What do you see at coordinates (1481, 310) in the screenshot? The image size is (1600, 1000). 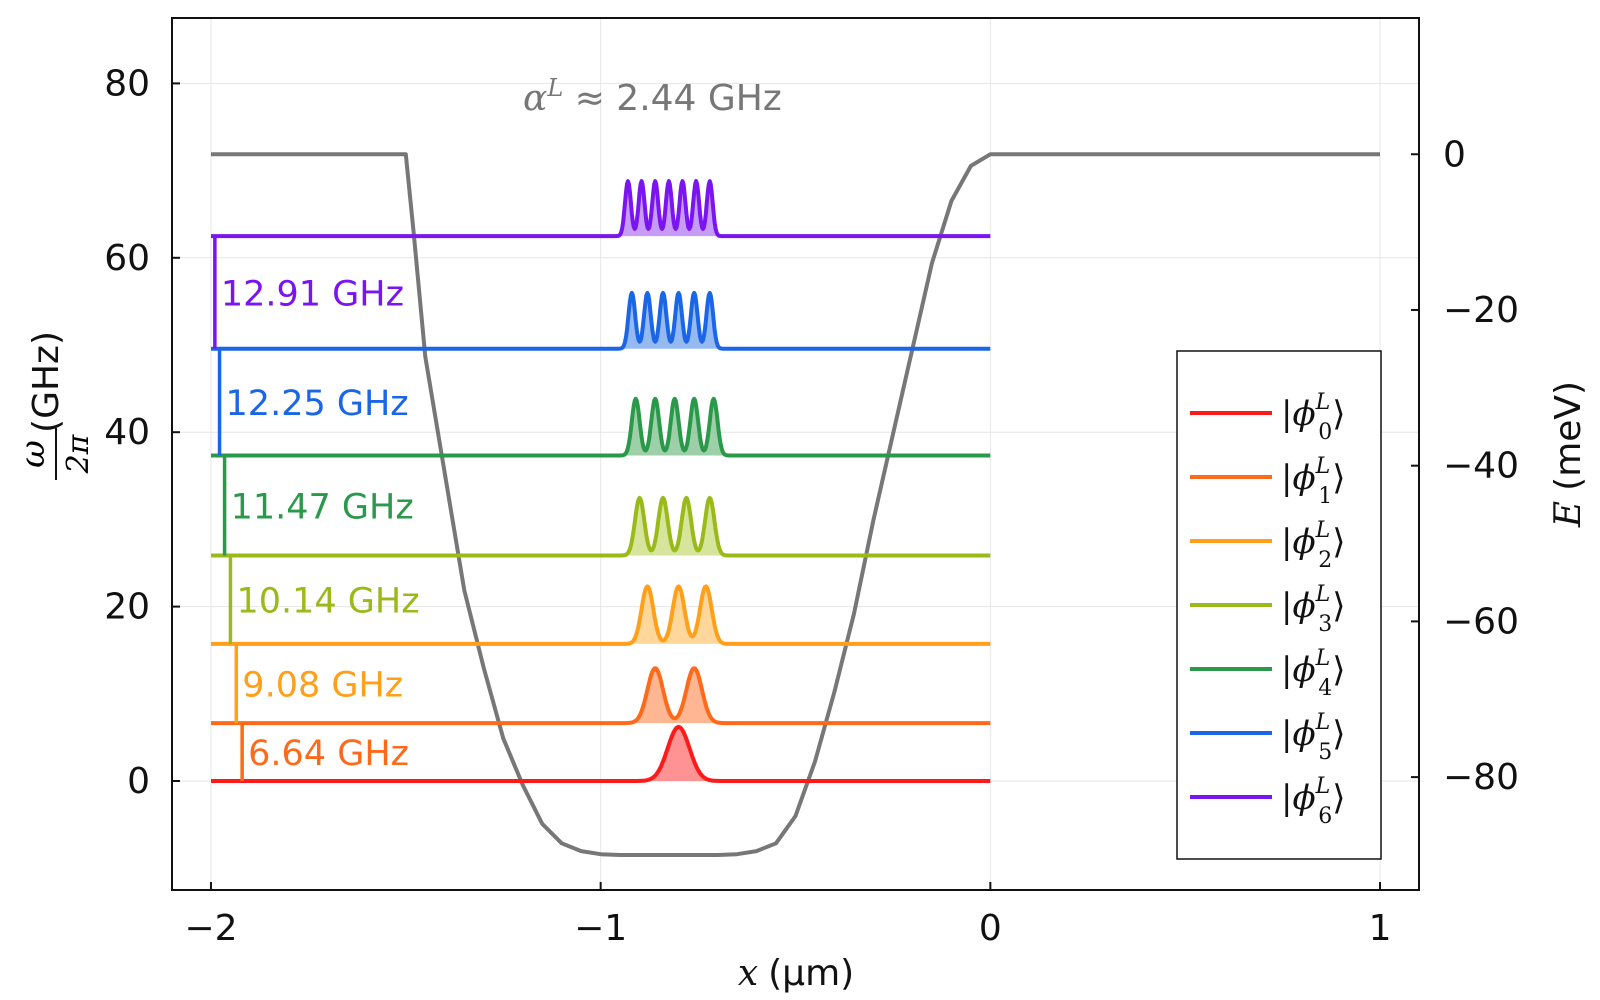 I see `y-right-tick-label-1: −20` at bounding box center [1481, 310].